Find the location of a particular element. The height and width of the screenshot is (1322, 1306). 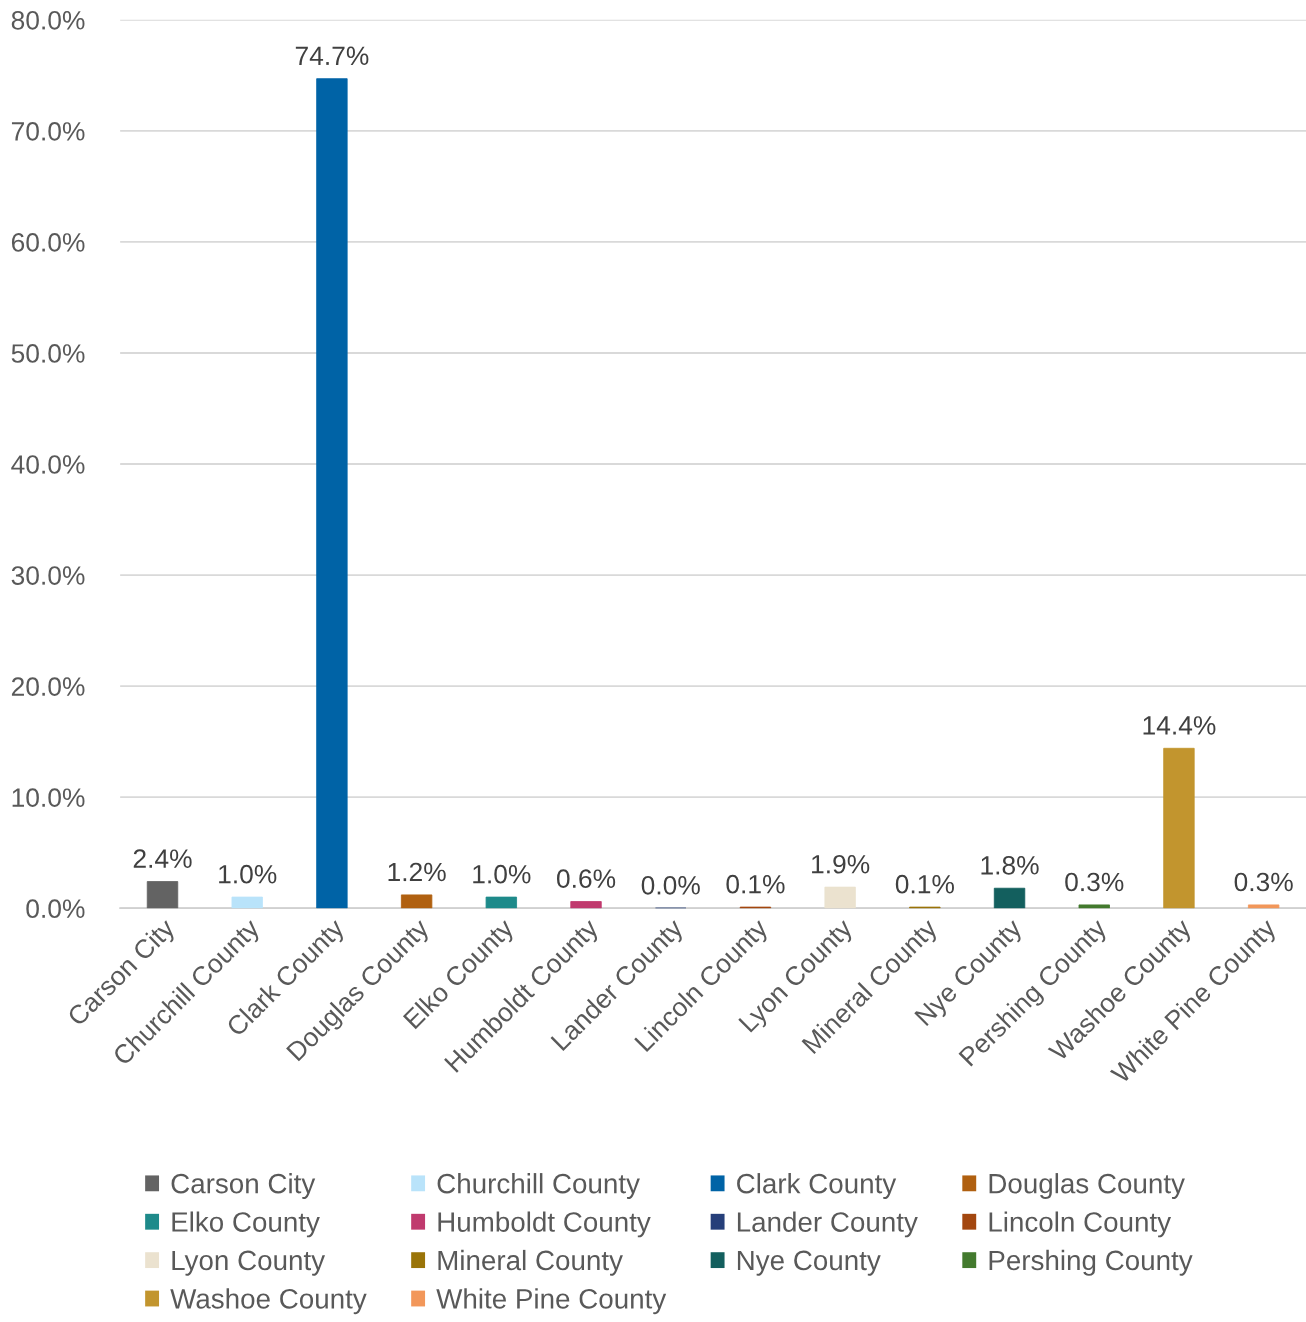

data-label: 0.0% is located at coordinates (670, 885).